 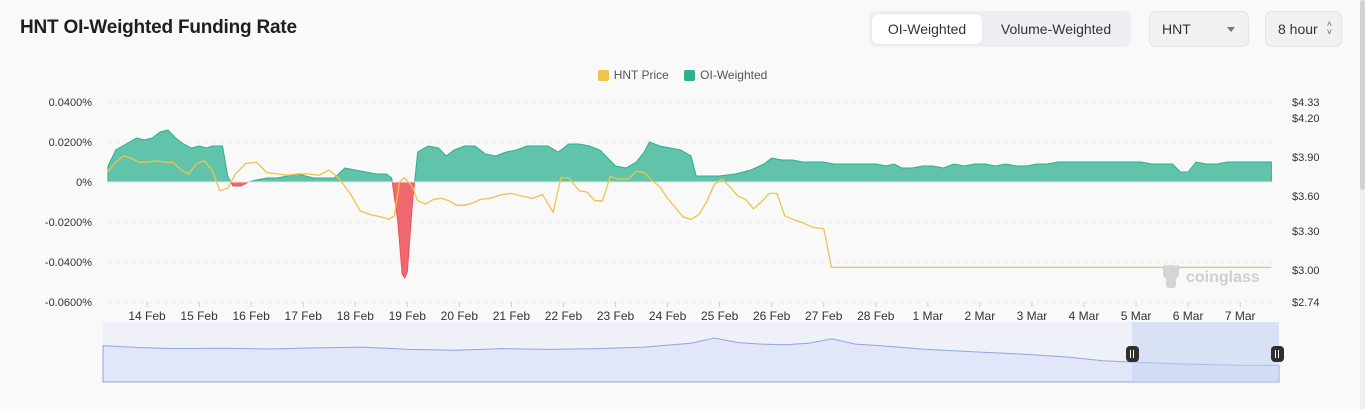 I want to click on chevron-down-icon, so click(x=1231, y=29).